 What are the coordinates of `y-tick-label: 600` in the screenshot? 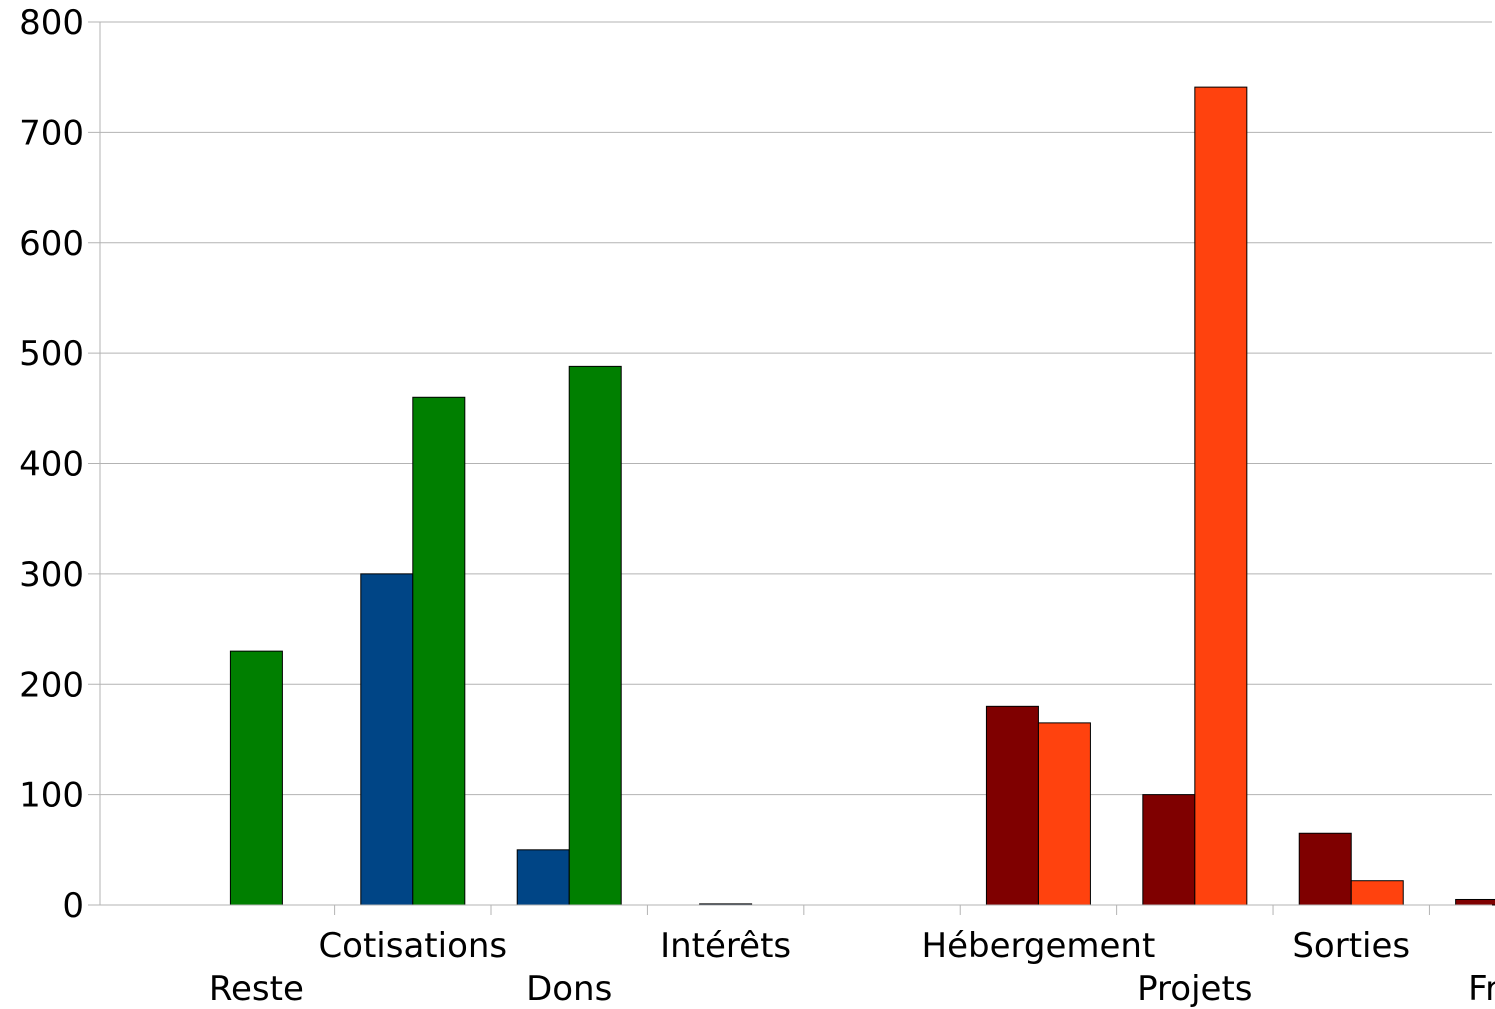 It's located at (51, 244).